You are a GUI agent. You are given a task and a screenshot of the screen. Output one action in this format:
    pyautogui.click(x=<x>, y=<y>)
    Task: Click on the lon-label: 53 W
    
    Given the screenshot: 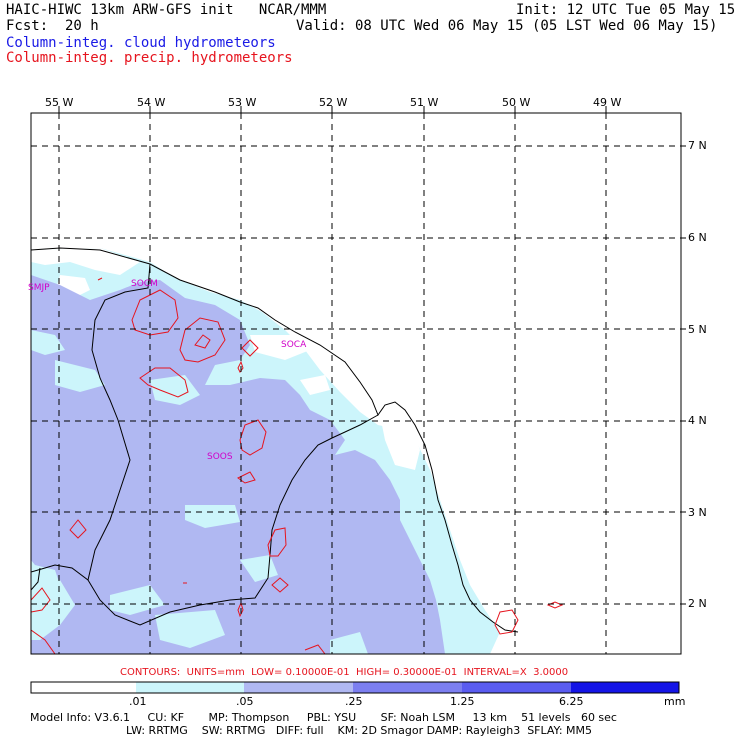 What is the action you would take?
    pyautogui.click(x=242, y=102)
    